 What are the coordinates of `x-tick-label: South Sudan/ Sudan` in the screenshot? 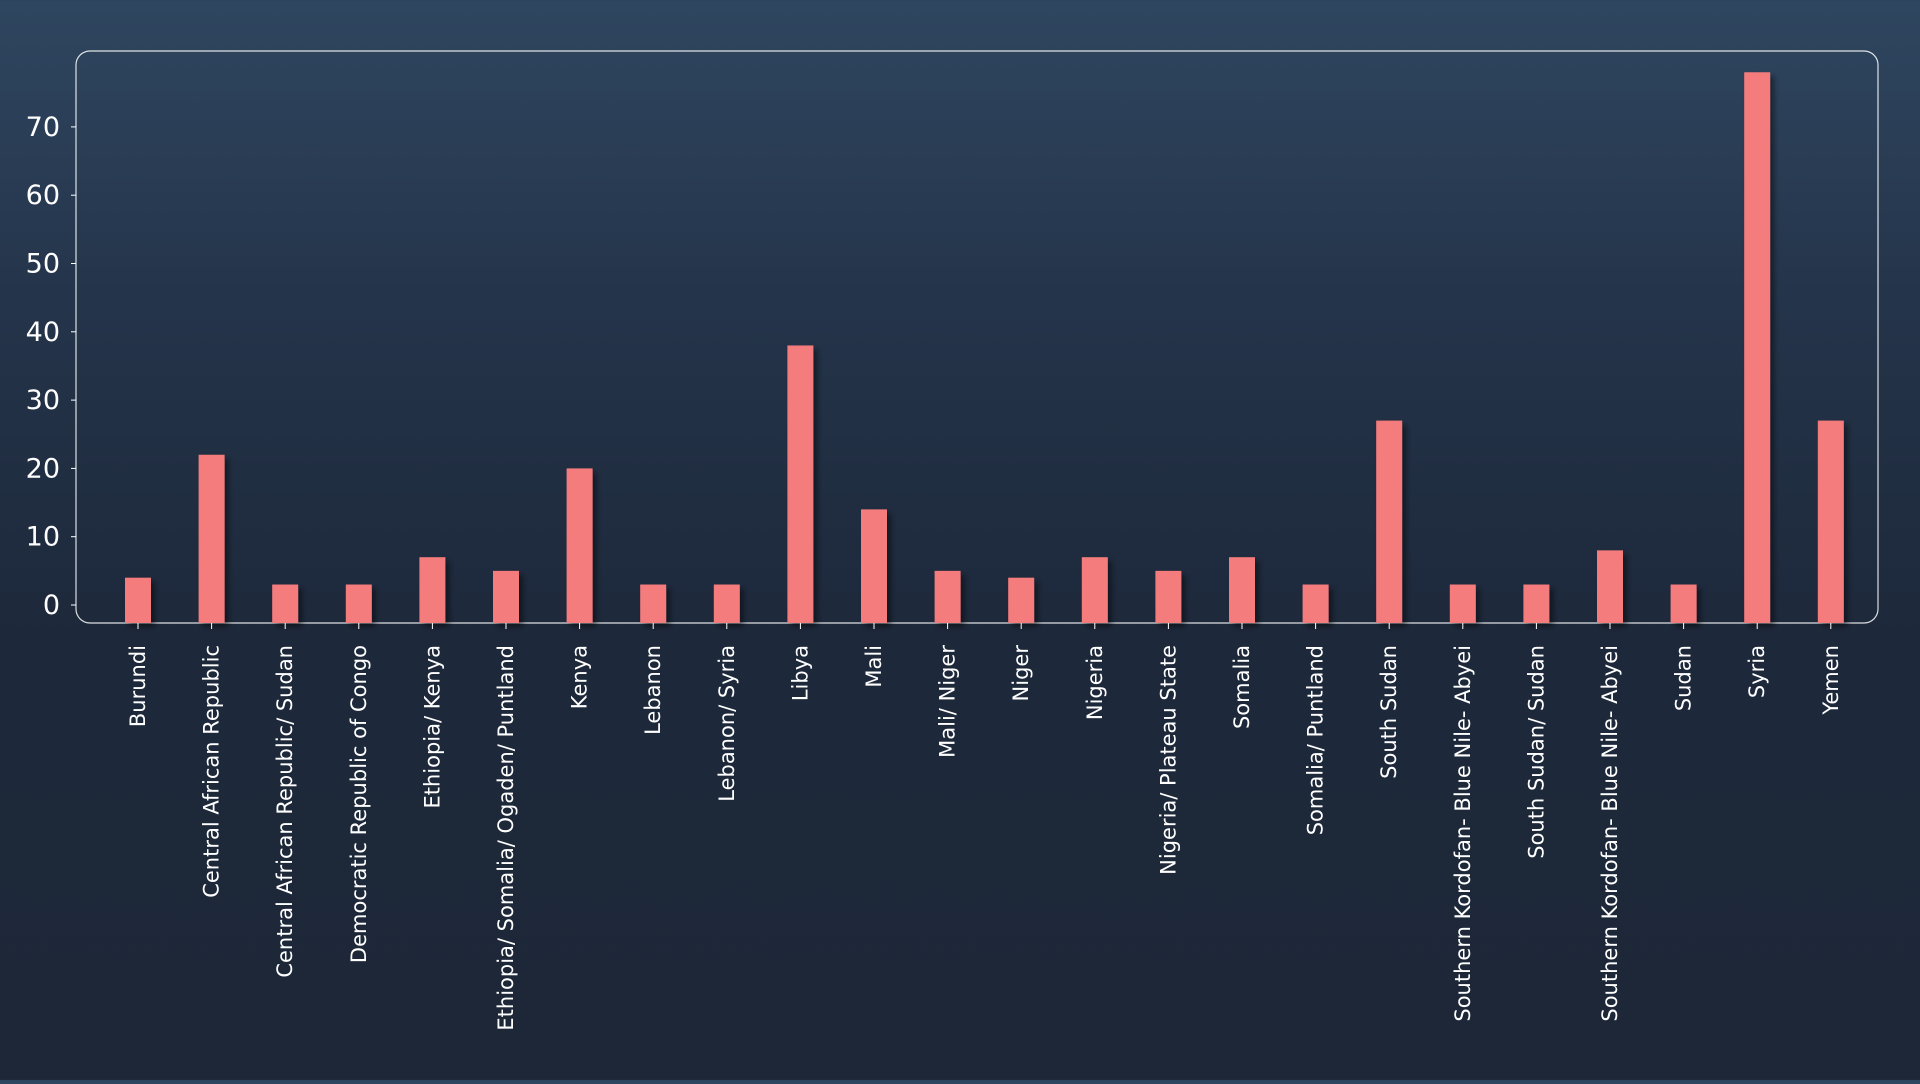 It's located at (1536, 752).